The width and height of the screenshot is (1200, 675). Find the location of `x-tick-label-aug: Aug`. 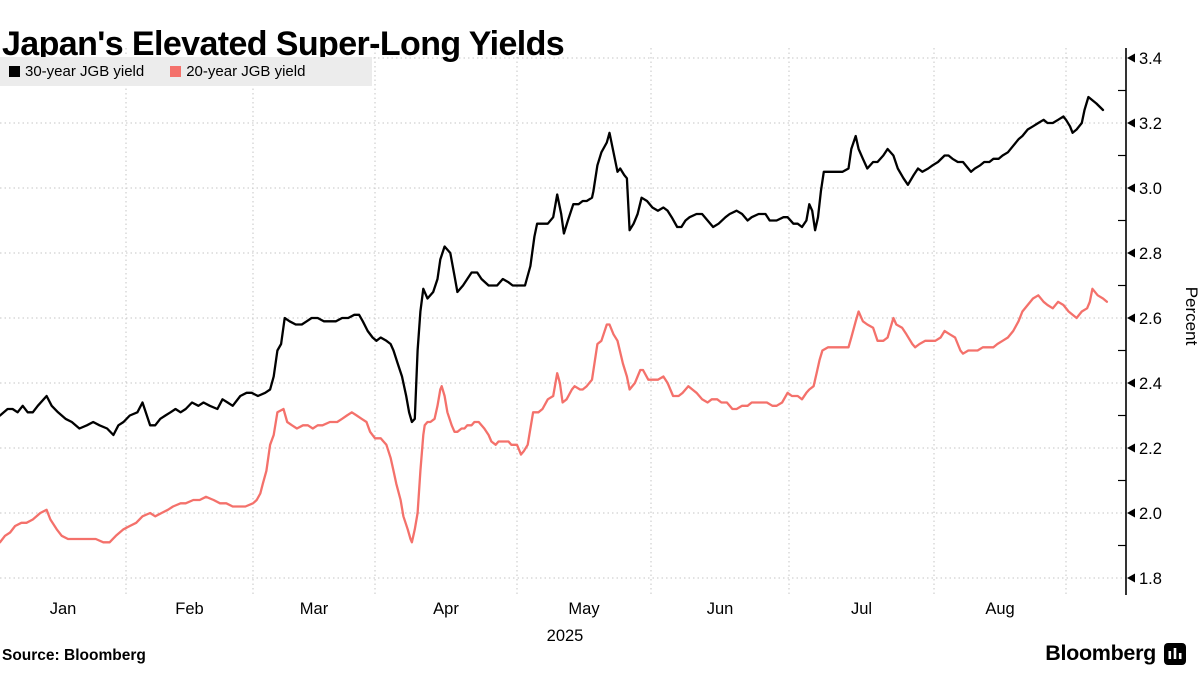

x-tick-label-aug: Aug is located at coordinates (999, 609).